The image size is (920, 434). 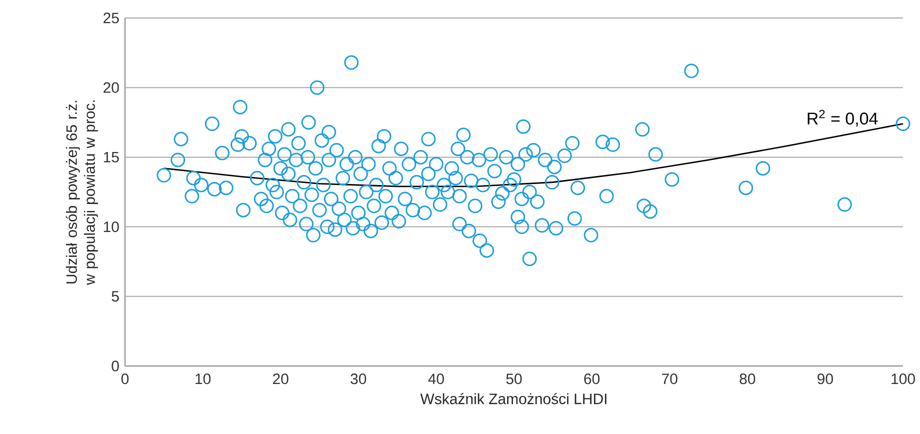 I want to click on x-tick-label: 40, so click(x=436, y=379).